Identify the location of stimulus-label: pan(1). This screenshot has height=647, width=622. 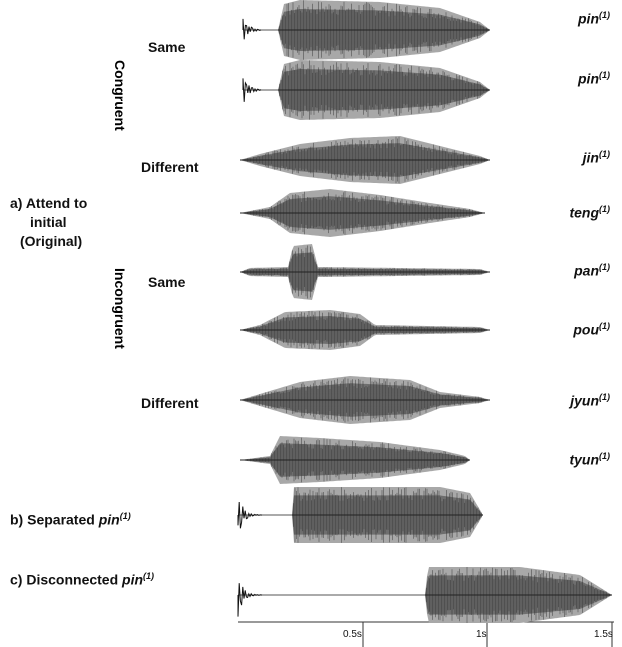
(592, 270).